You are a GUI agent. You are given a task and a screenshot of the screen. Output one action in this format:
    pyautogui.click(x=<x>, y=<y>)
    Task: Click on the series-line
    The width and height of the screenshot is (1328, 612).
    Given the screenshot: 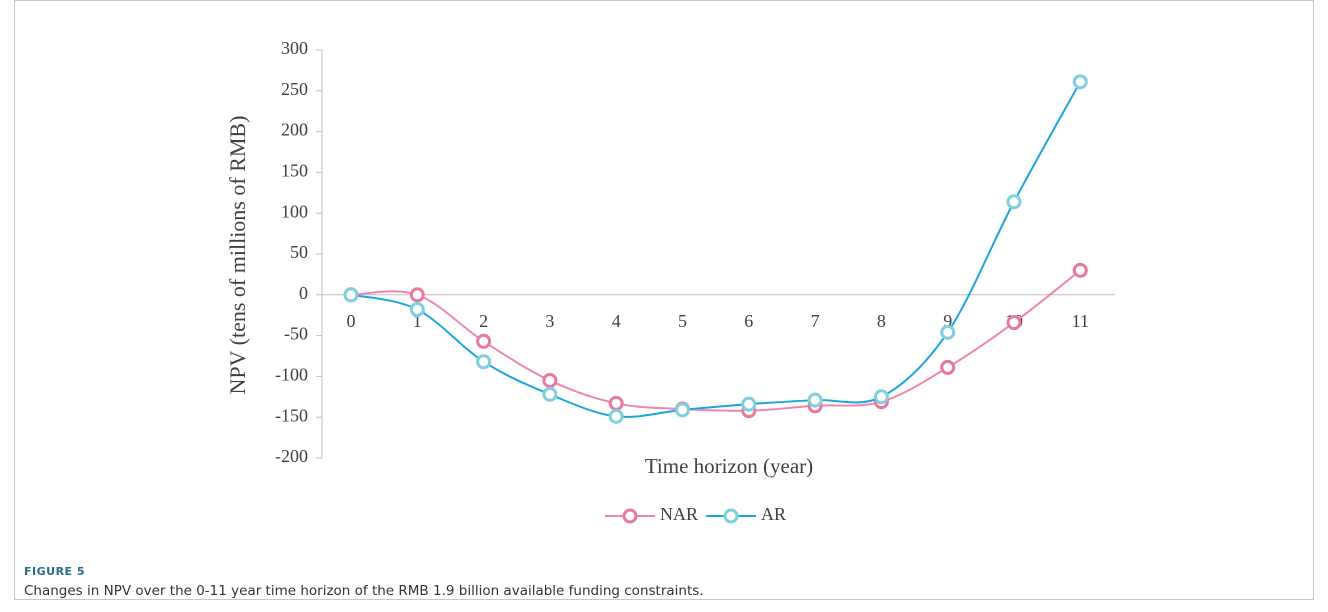 What is the action you would take?
    pyautogui.click(x=715, y=340)
    